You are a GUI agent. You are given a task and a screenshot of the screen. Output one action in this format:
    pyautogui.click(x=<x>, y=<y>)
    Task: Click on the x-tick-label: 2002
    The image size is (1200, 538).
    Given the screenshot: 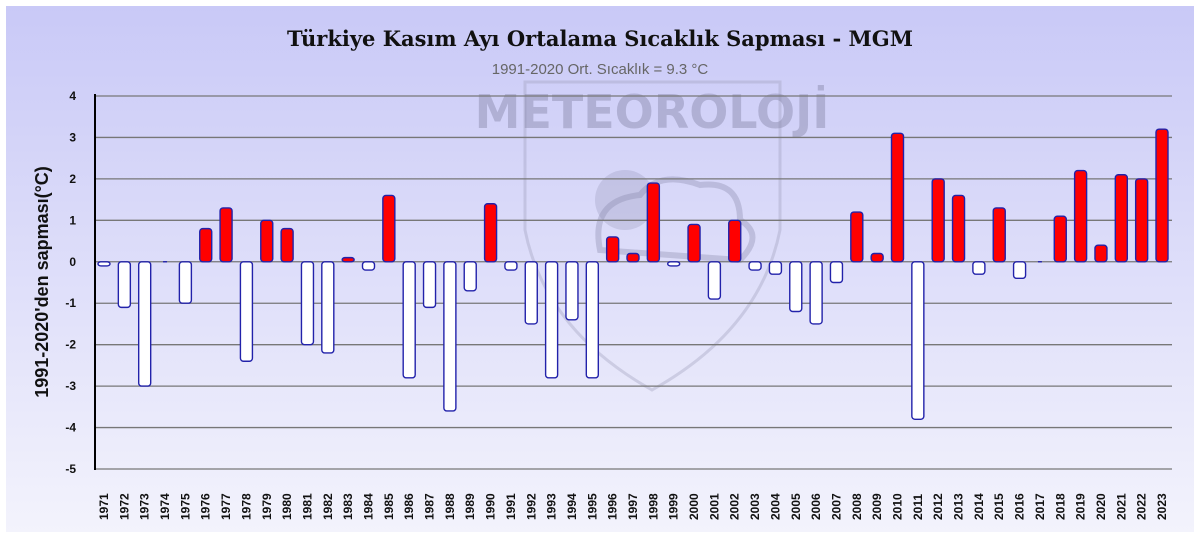 What is the action you would take?
    pyautogui.click(x=735, y=506)
    